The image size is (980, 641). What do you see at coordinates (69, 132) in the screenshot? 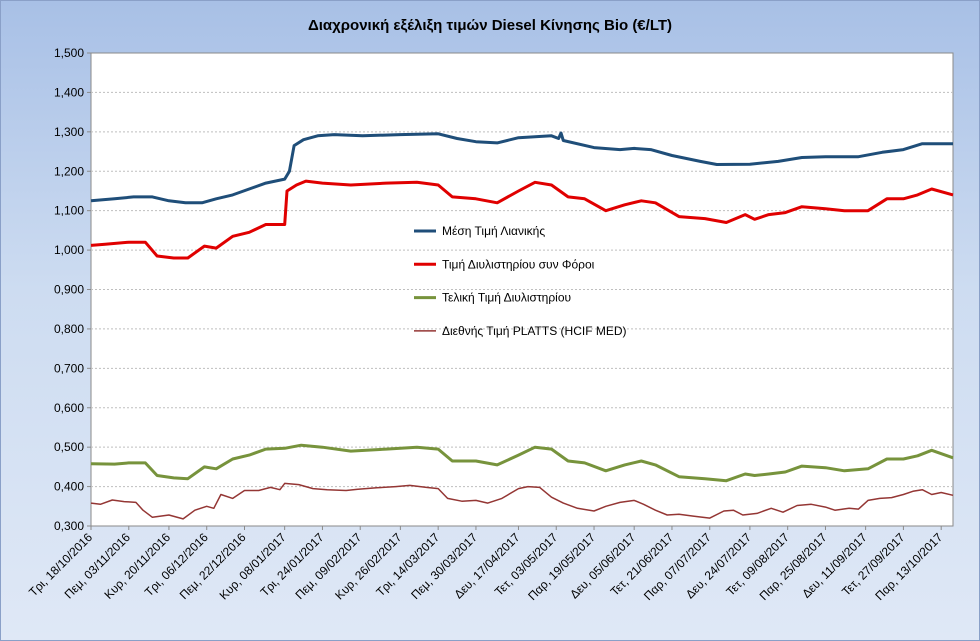
I see `y-tick-label: 1,300` at bounding box center [69, 132].